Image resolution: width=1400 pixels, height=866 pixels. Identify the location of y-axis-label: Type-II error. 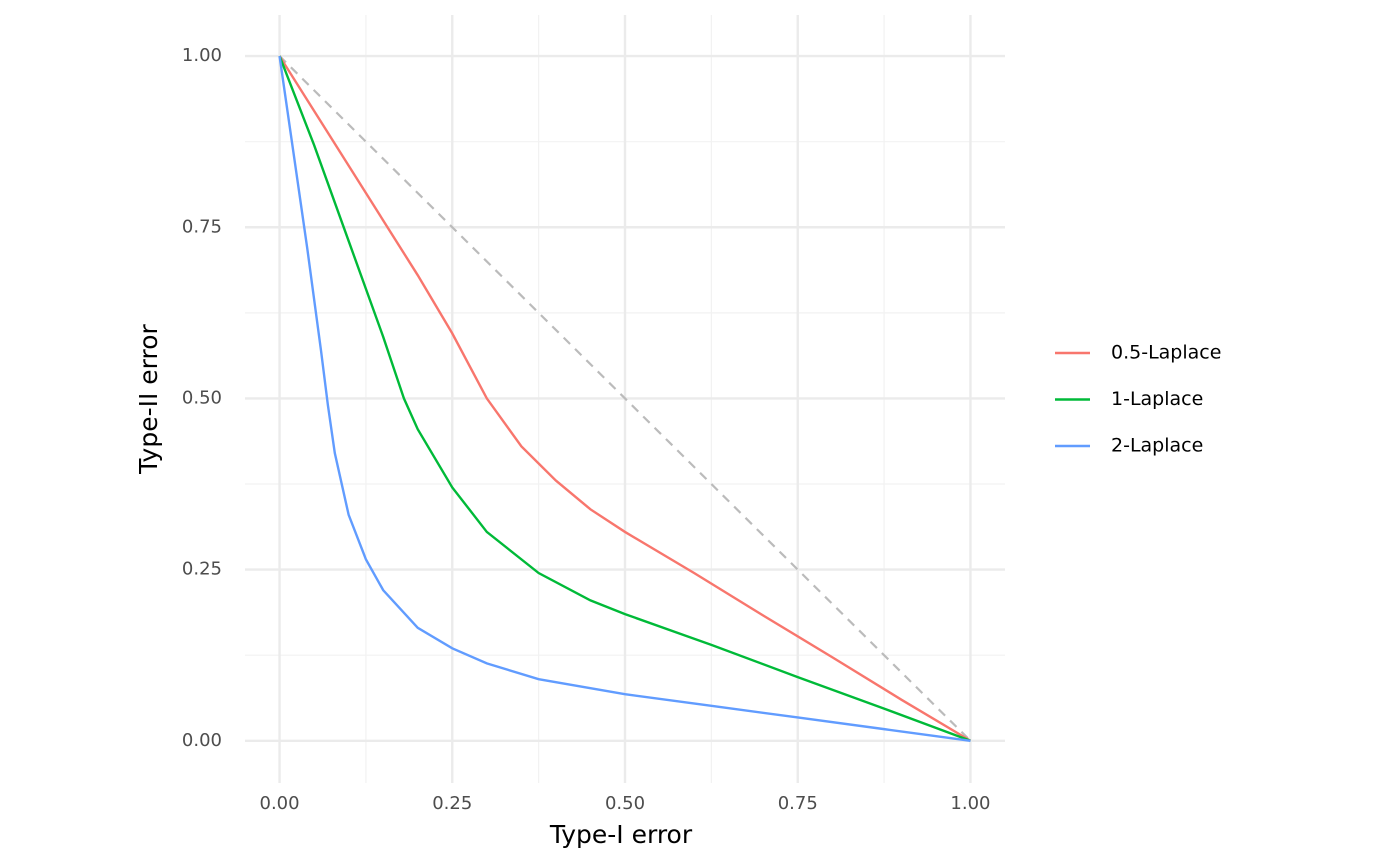
(148, 398).